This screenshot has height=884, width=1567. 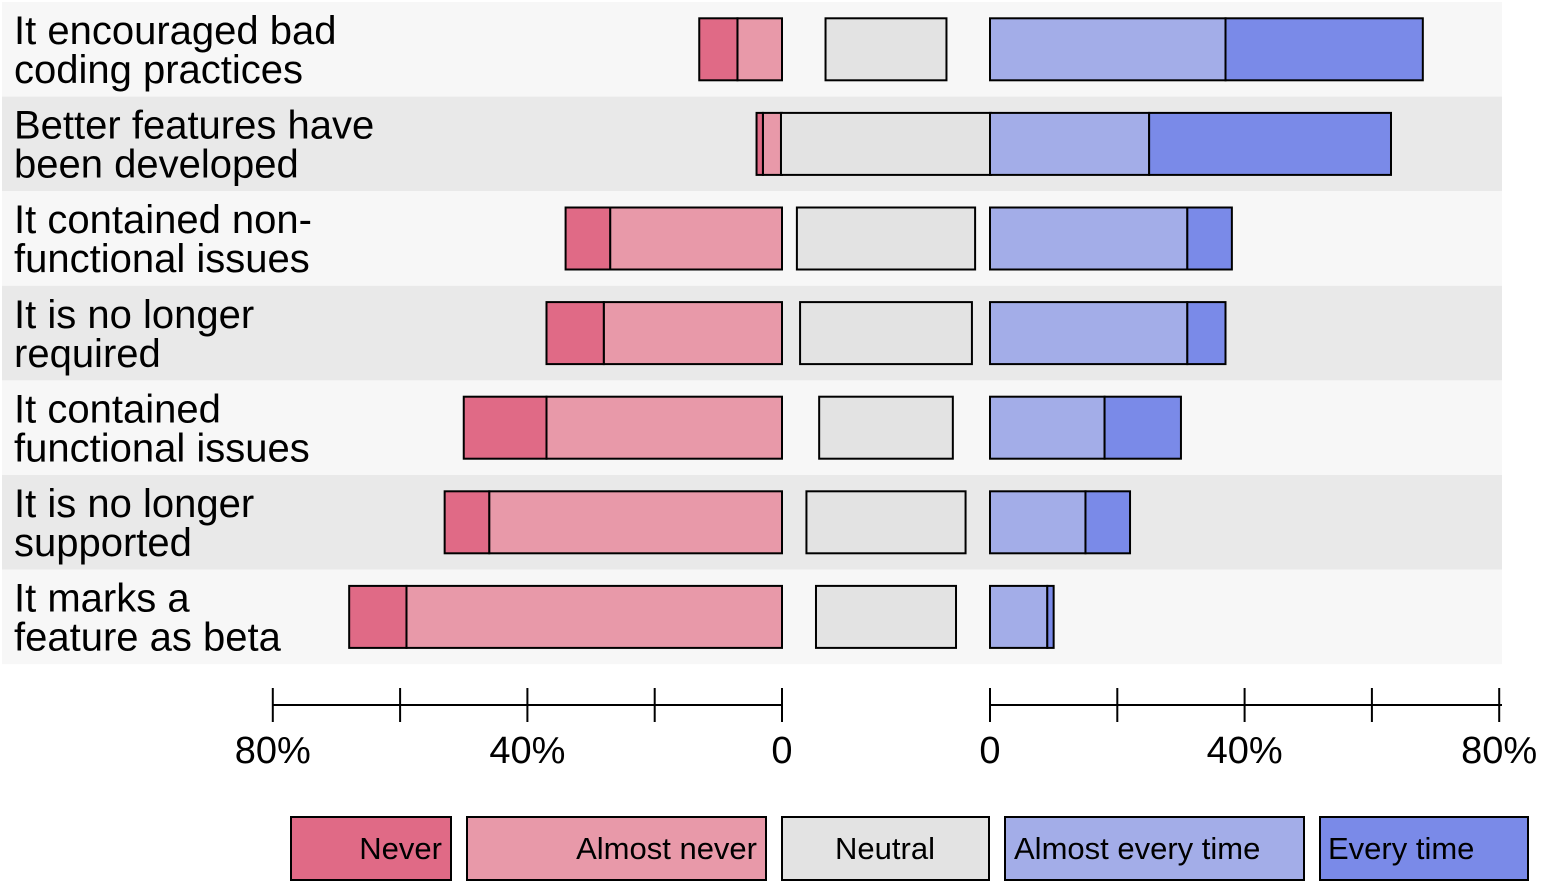 I want to click on x-axis: 80% 0 40% 40% 0 80%, so click(x=886, y=730).